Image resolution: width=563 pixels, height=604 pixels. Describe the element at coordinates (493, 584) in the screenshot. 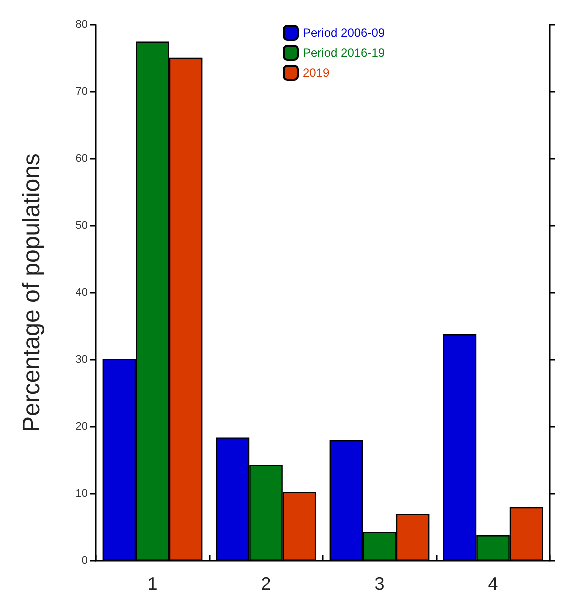

I see `x-tick-label: 4` at that location.